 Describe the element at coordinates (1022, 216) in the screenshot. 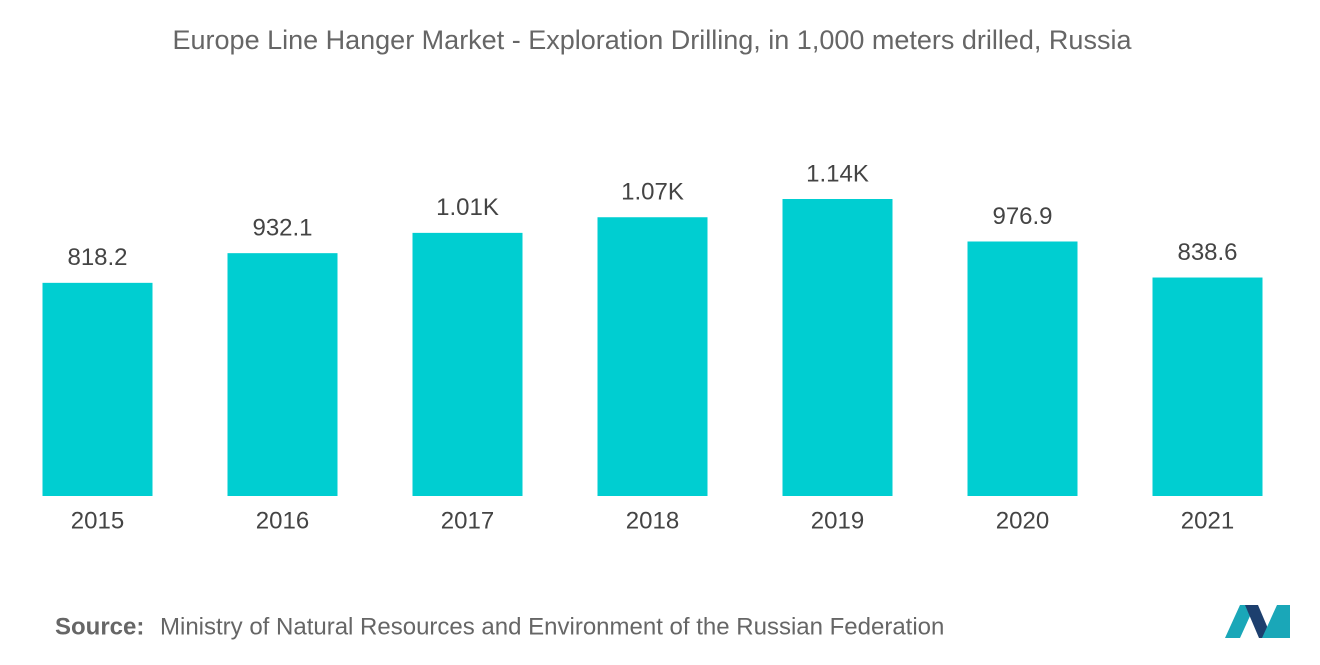

I see `value-label: 976.9` at that location.